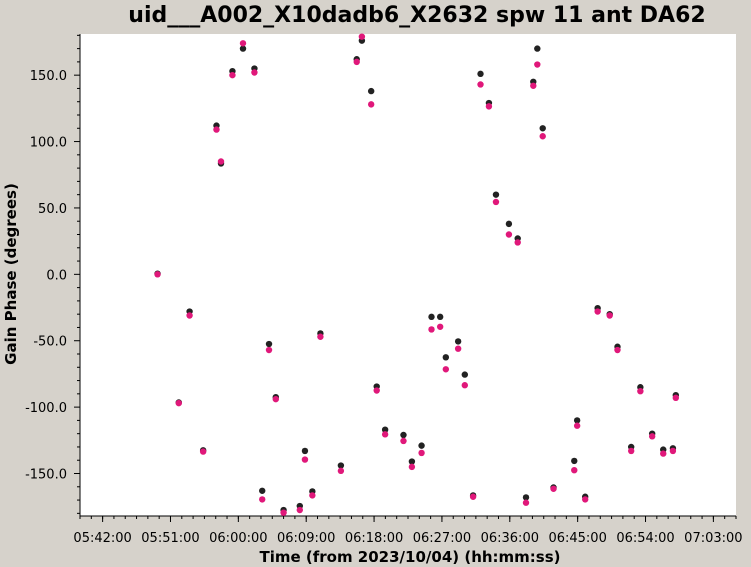 The height and width of the screenshot is (567, 751). I want to click on x-tick-label: 06:09:00, so click(306, 538).